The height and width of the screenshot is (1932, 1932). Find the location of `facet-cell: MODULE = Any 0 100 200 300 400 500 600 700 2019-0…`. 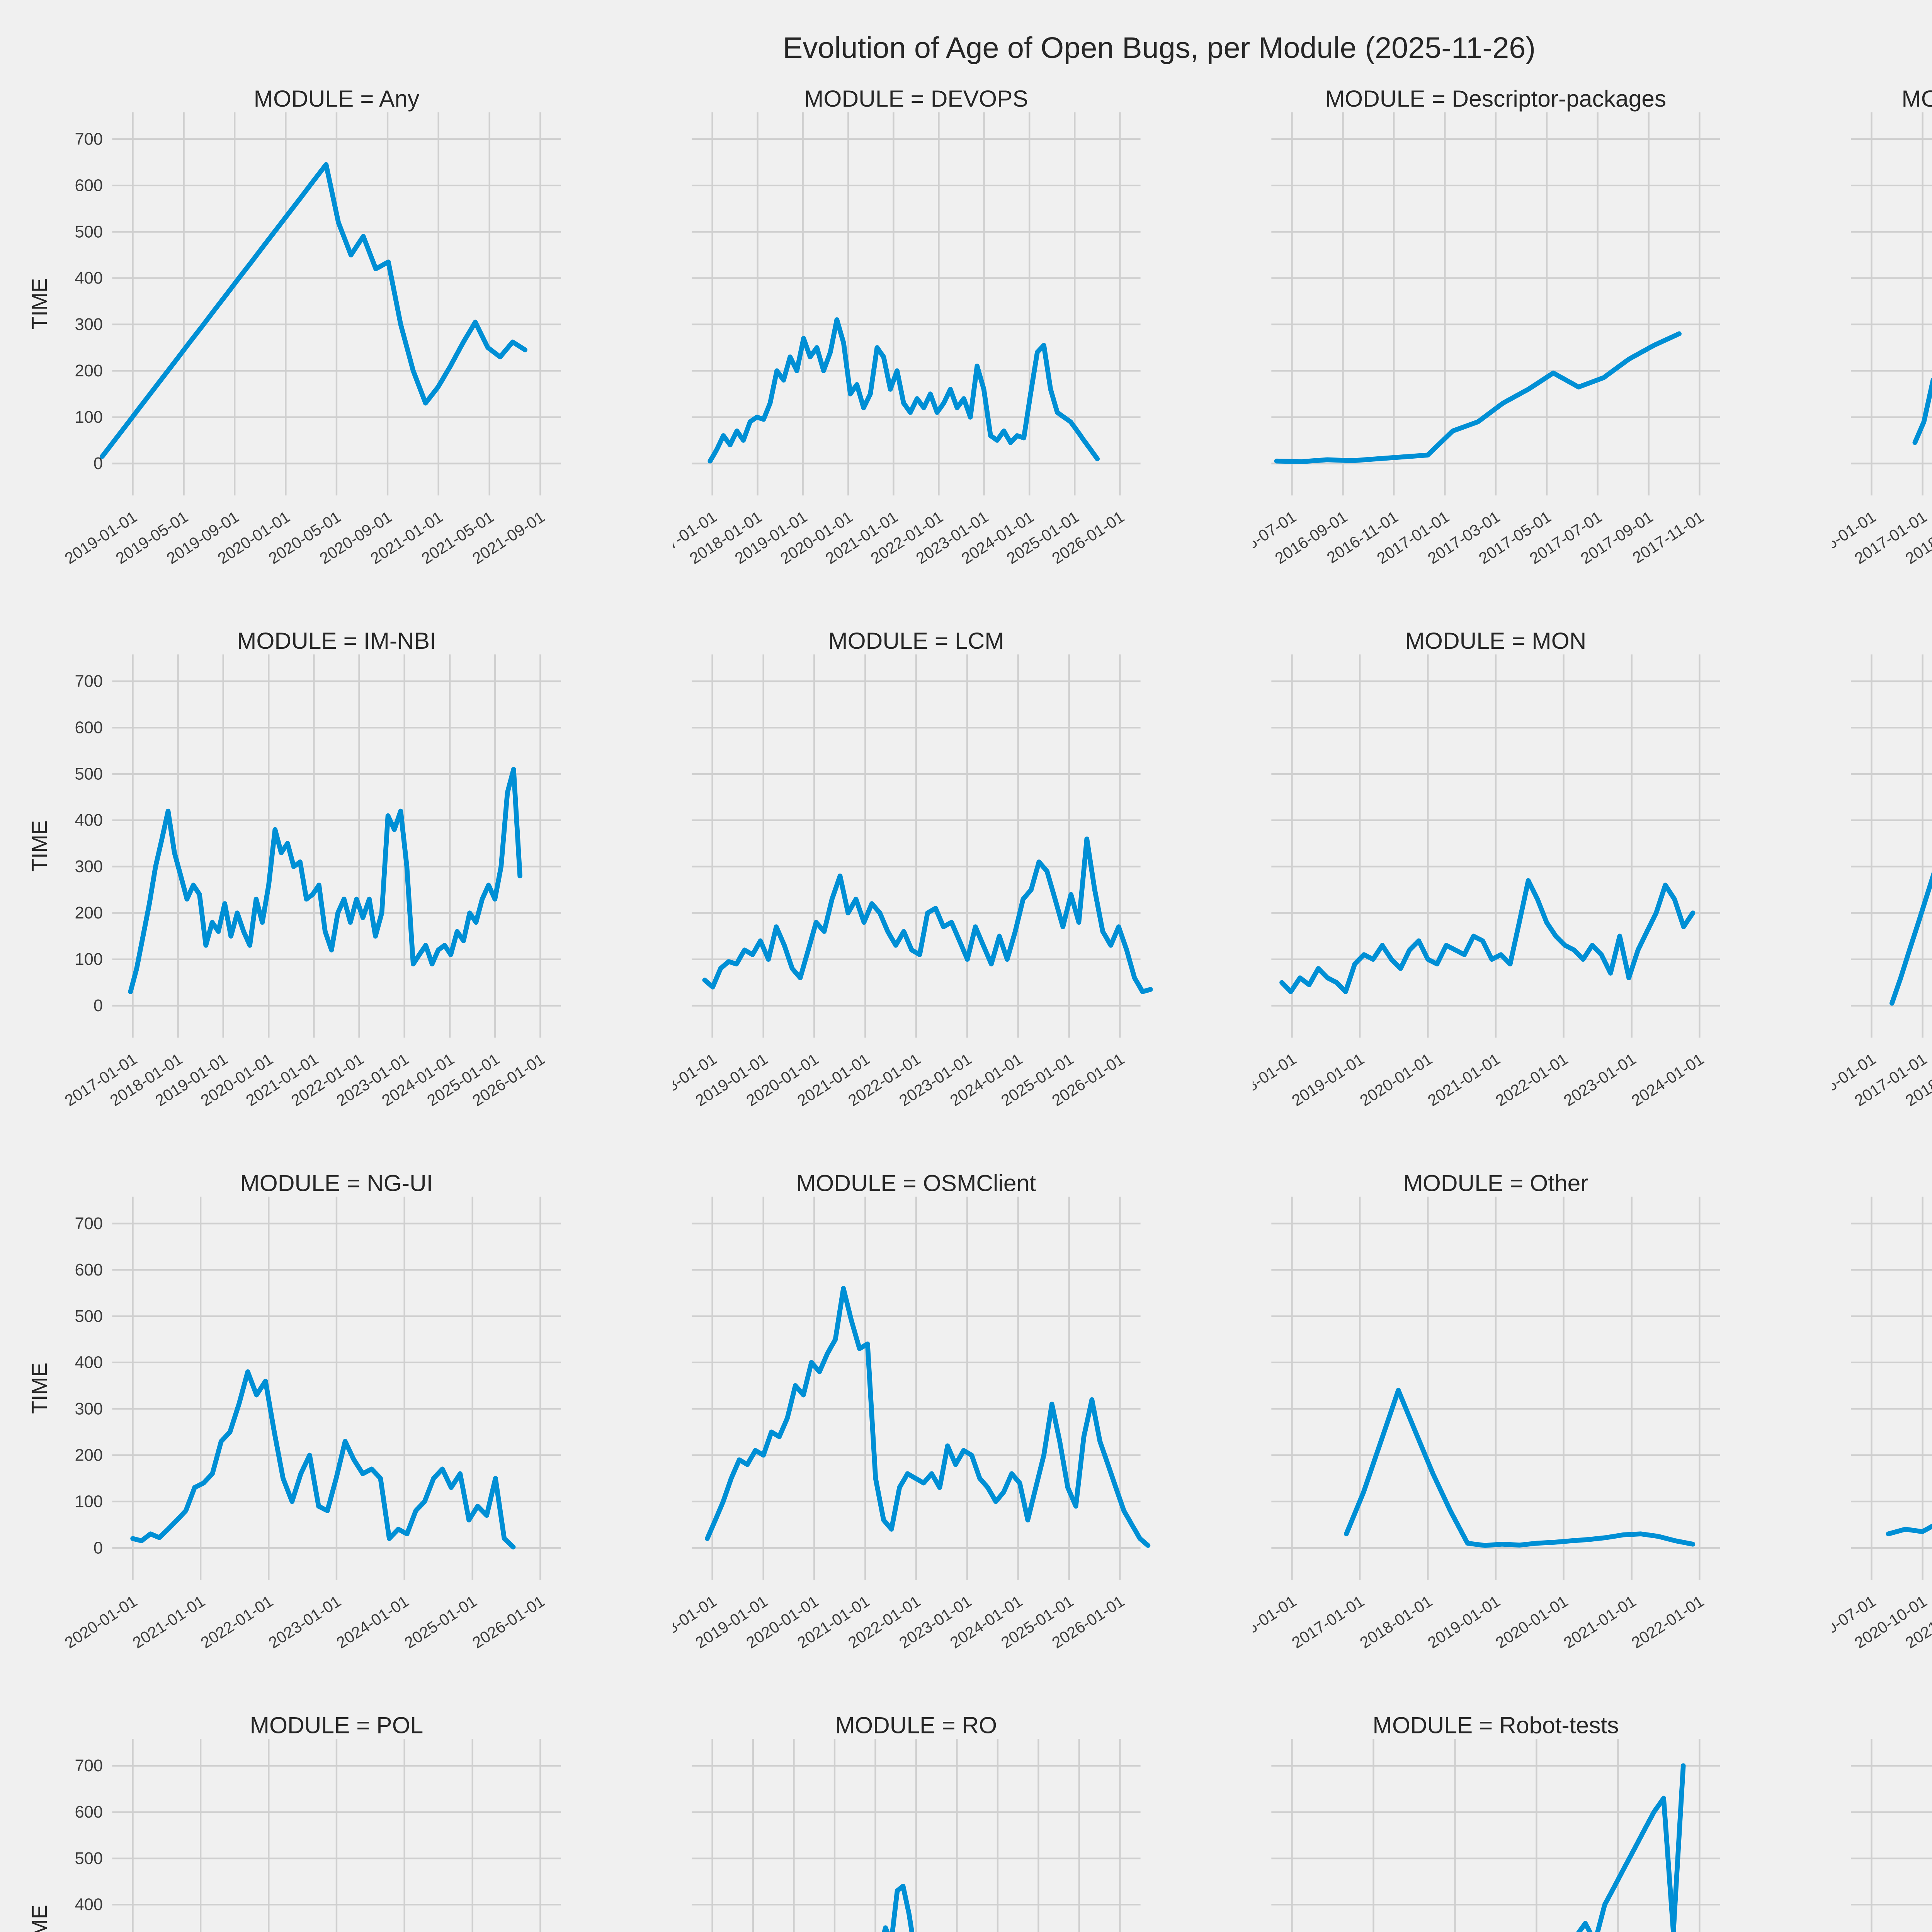

facet-cell: MODULE = Any 0 100 200 300 400 500 600 700 2019-0… is located at coordinates (301, 353).